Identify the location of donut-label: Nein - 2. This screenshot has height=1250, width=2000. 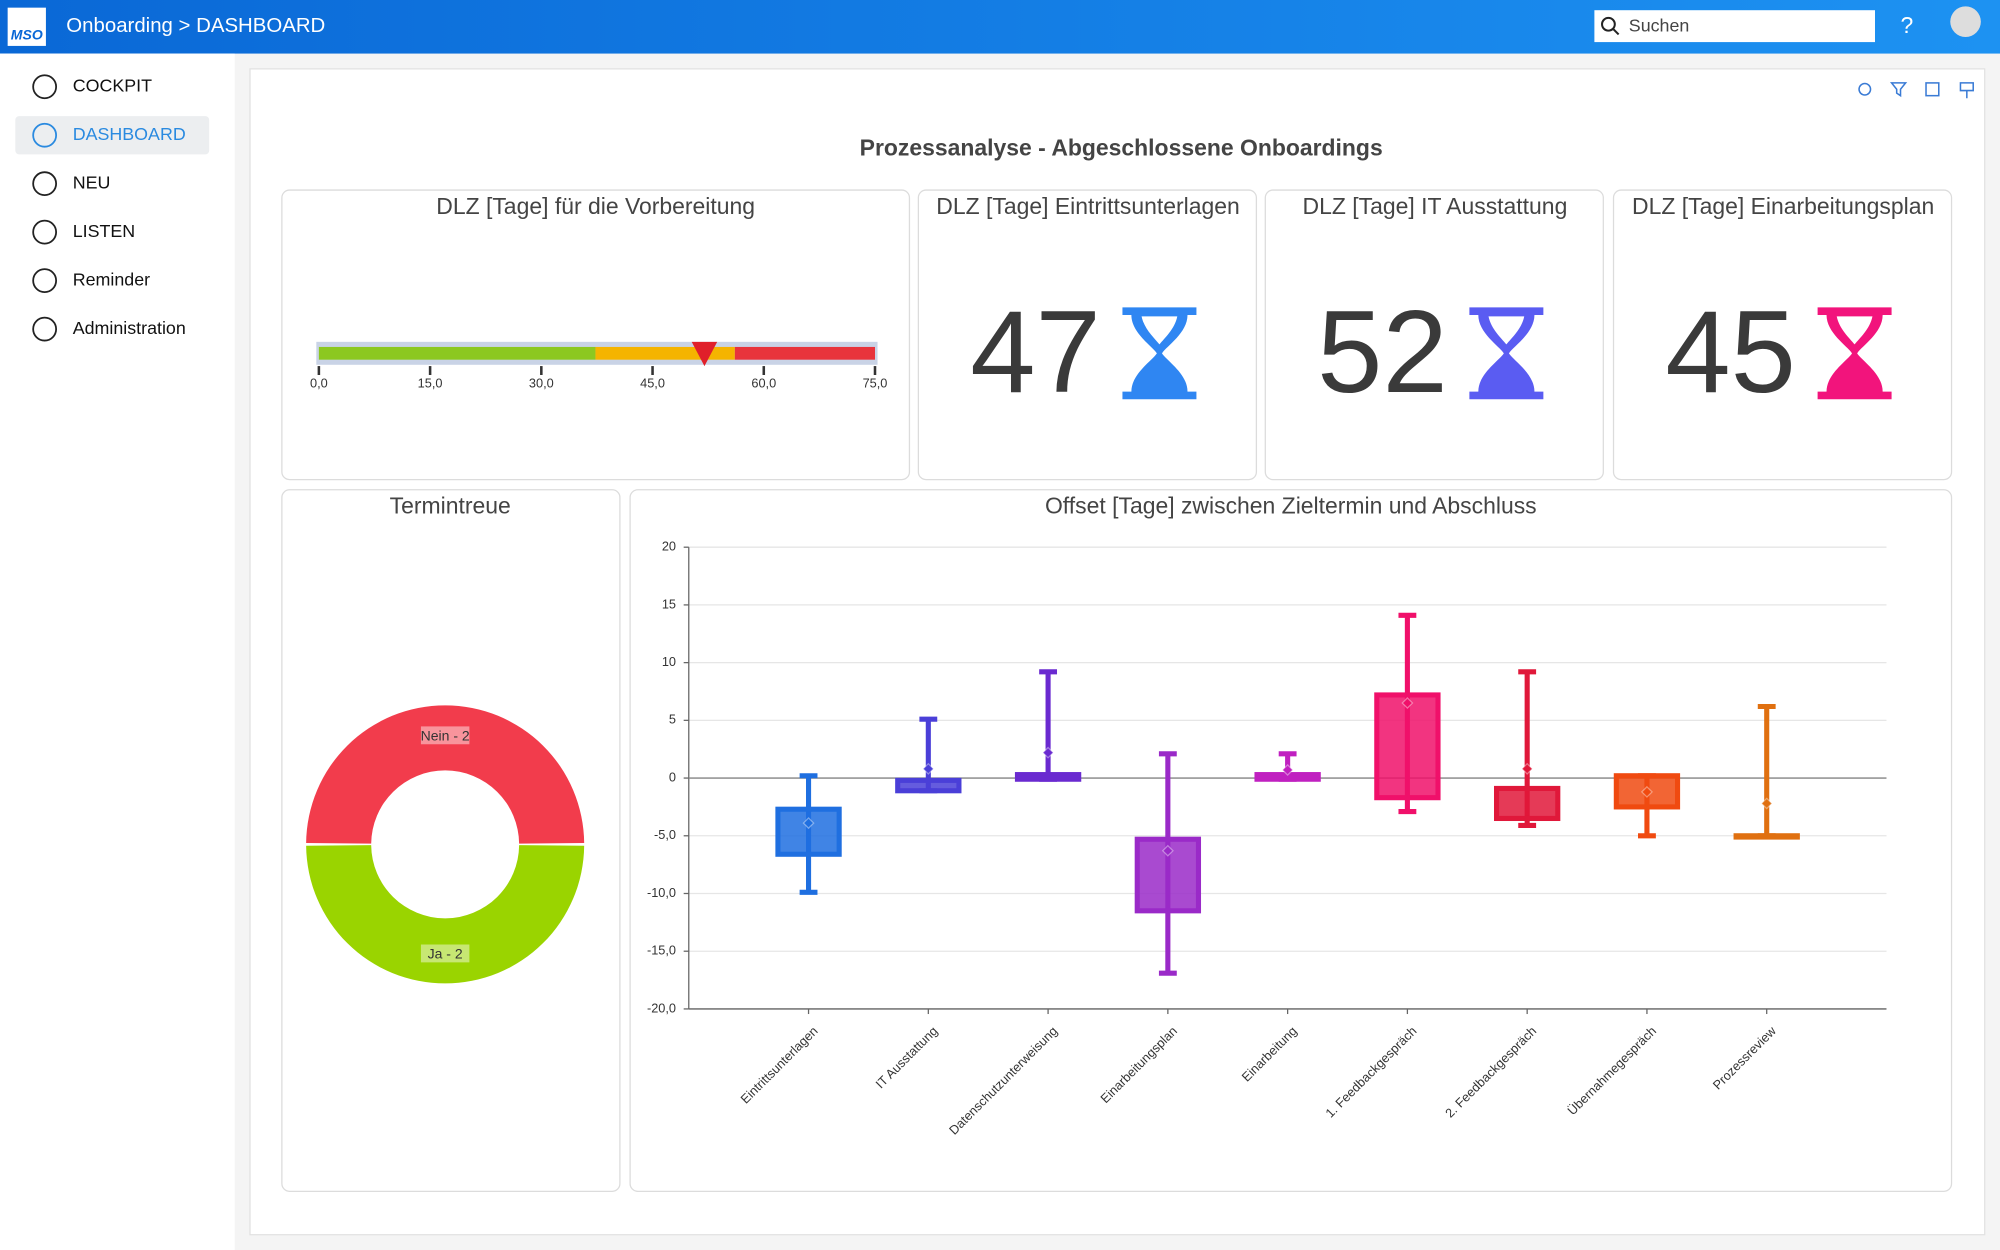
(445, 735).